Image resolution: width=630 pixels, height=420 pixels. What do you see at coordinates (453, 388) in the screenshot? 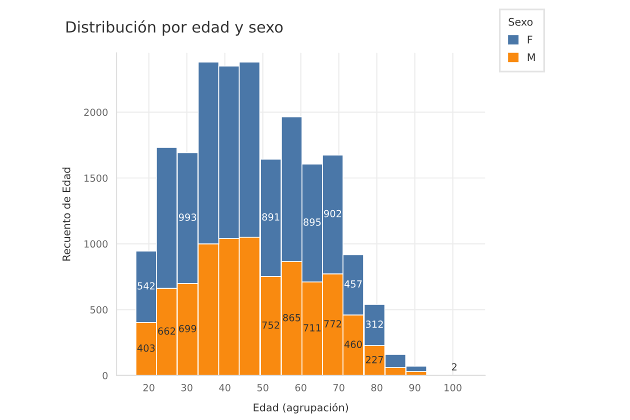
I see `x-tick-label: 100` at bounding box center [453, 388].